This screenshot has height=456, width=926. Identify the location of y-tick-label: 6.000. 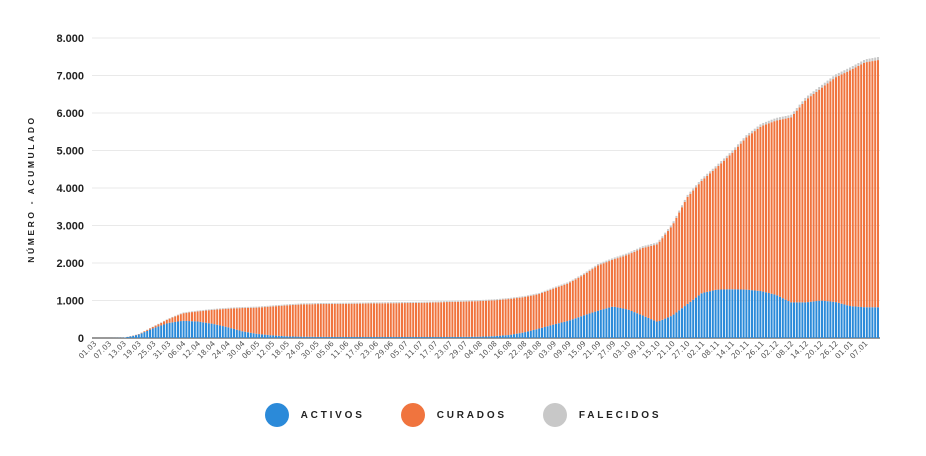
(70, 114).